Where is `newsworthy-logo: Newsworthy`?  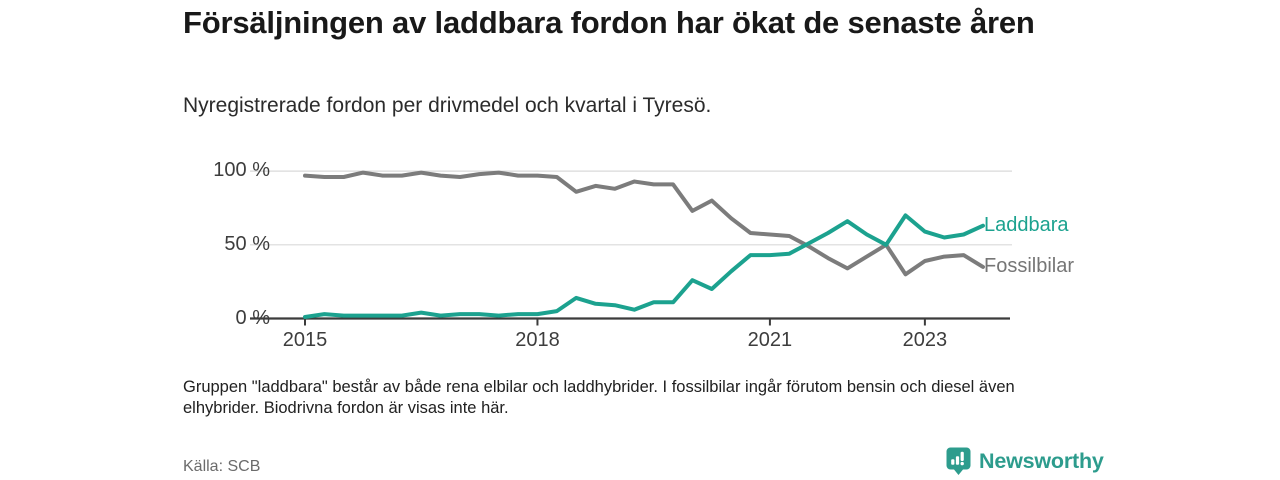 newsworthy-logo: Newsworthy is located at coordinates (1025, 461).